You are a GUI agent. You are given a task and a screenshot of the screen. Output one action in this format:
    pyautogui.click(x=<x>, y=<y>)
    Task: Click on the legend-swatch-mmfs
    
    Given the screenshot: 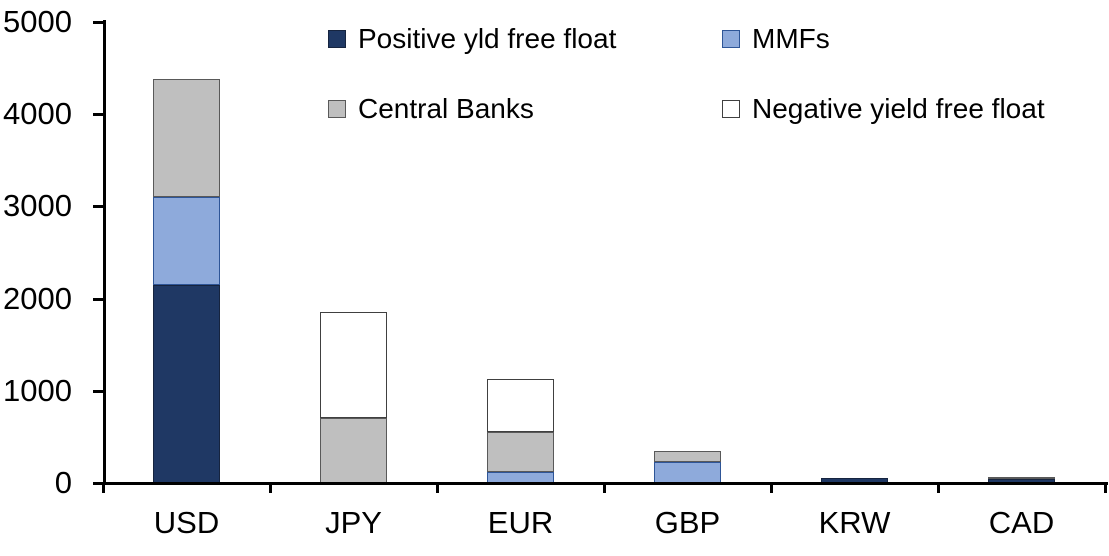 What is the action you would take?
    pyautogui.click(x=731, y=39)
    